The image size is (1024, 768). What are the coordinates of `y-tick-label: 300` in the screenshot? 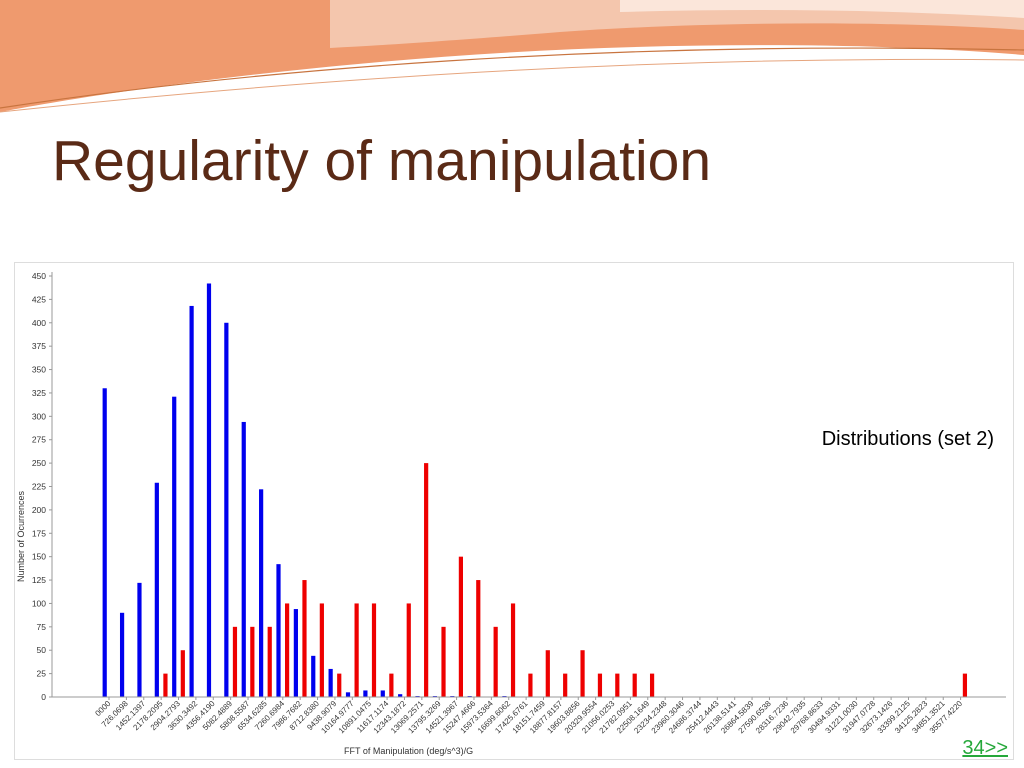 It's located at (39, 416).